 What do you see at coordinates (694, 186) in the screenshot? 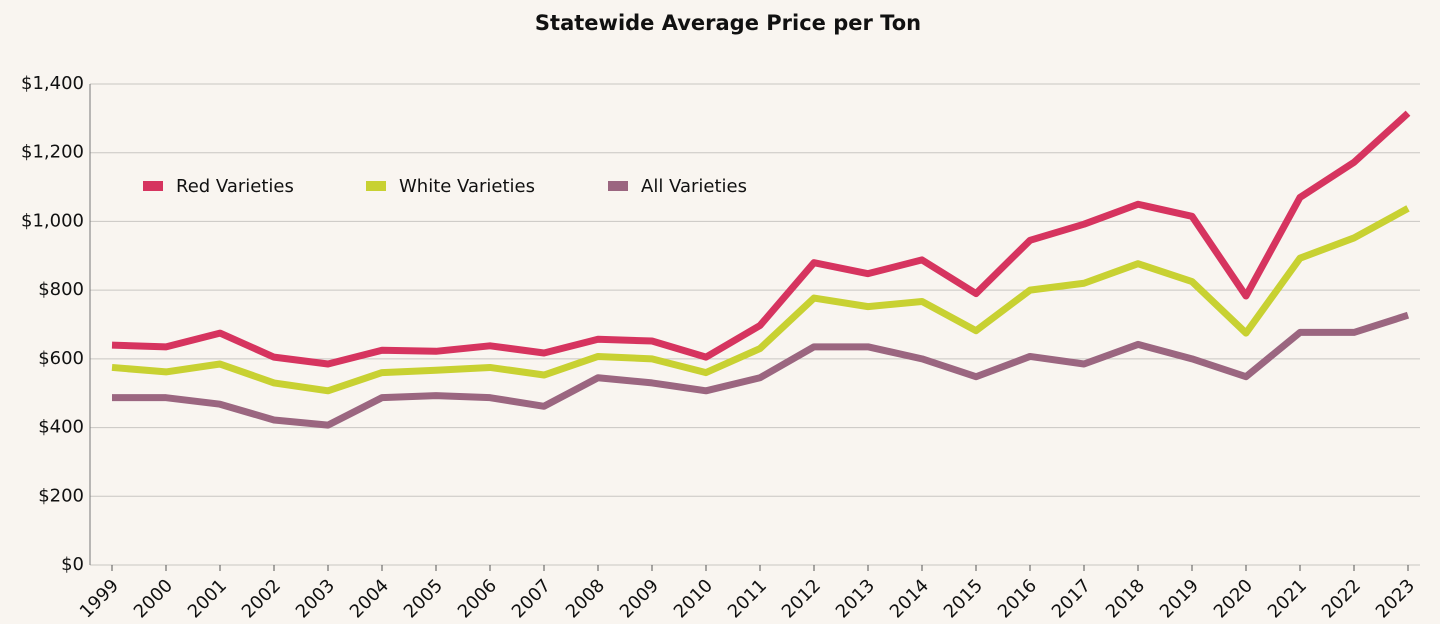
I see `legend-label: All Varieties` at bounding box center [694, 186].